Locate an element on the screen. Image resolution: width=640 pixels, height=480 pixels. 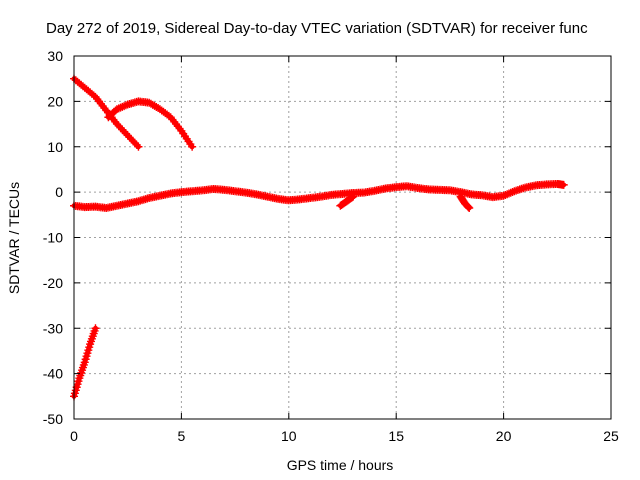
y-tick-label: 10 is located at coordinates (55, 147).